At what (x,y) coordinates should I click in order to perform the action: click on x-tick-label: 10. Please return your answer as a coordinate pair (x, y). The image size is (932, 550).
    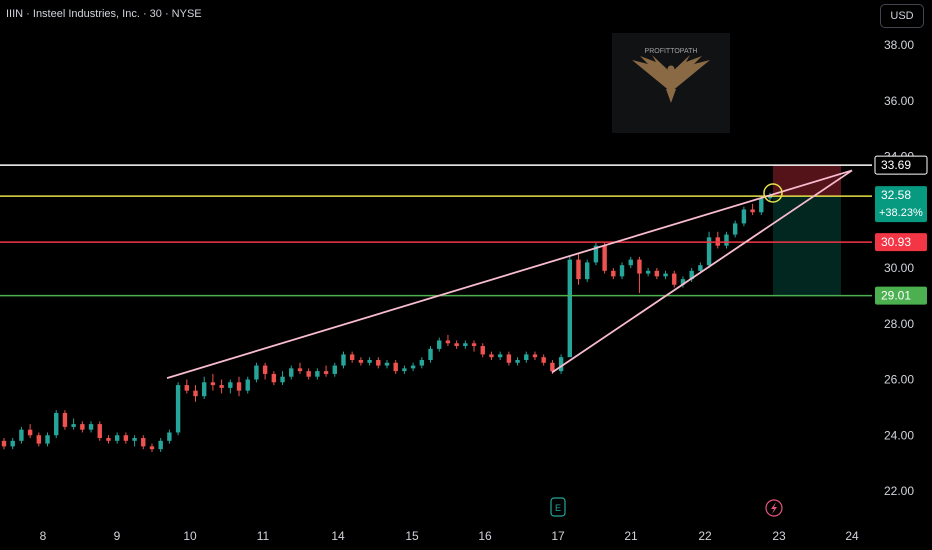
    Looking at the image, I should click on (190, 536).